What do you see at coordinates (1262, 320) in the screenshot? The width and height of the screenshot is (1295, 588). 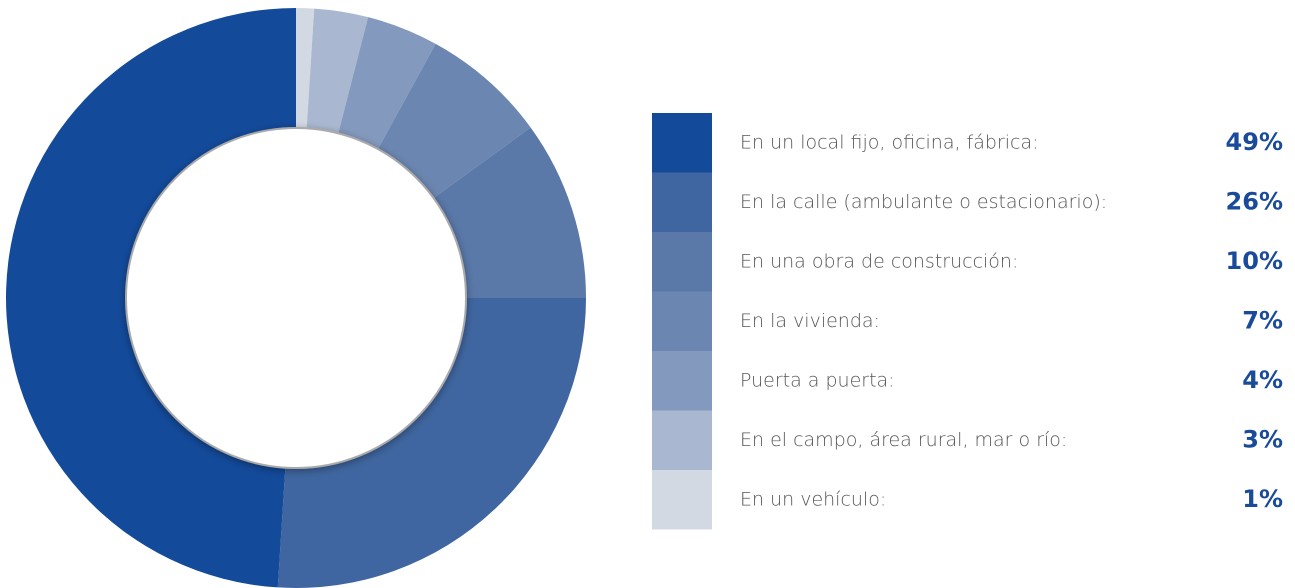 I see `value-label: 7%` at bounding box center [1262, 320].